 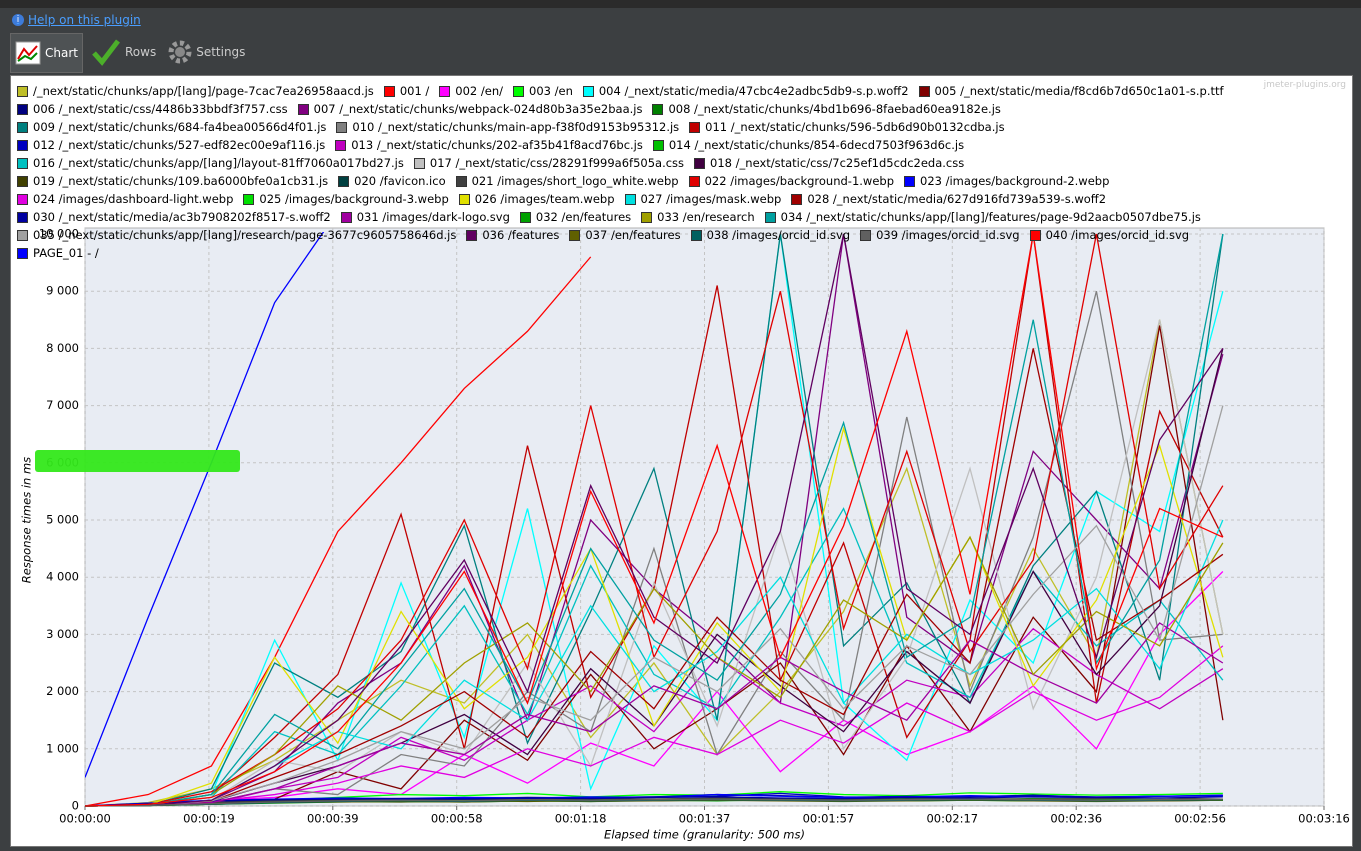 What do you see at coordinates (123, 52) in the screenshot?
I see `tab: Rows` at bounding box center [123, 52].